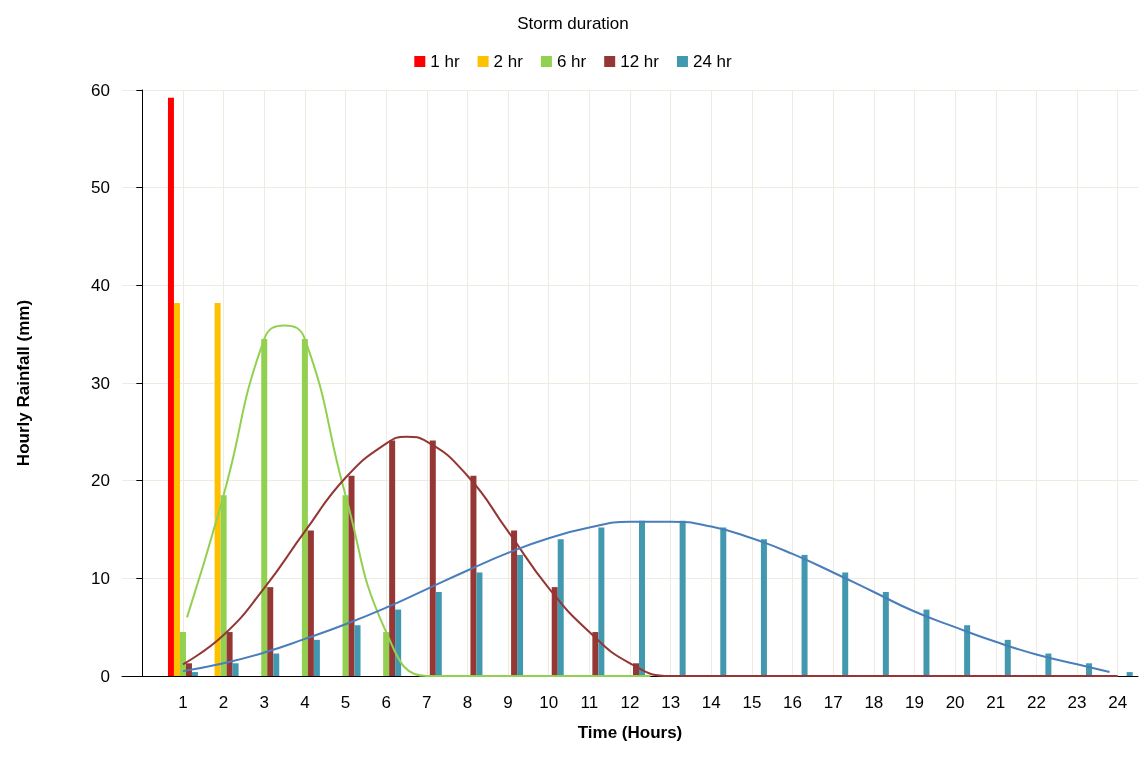  I want to click on x-tick-label: 8, so click(467, 702).